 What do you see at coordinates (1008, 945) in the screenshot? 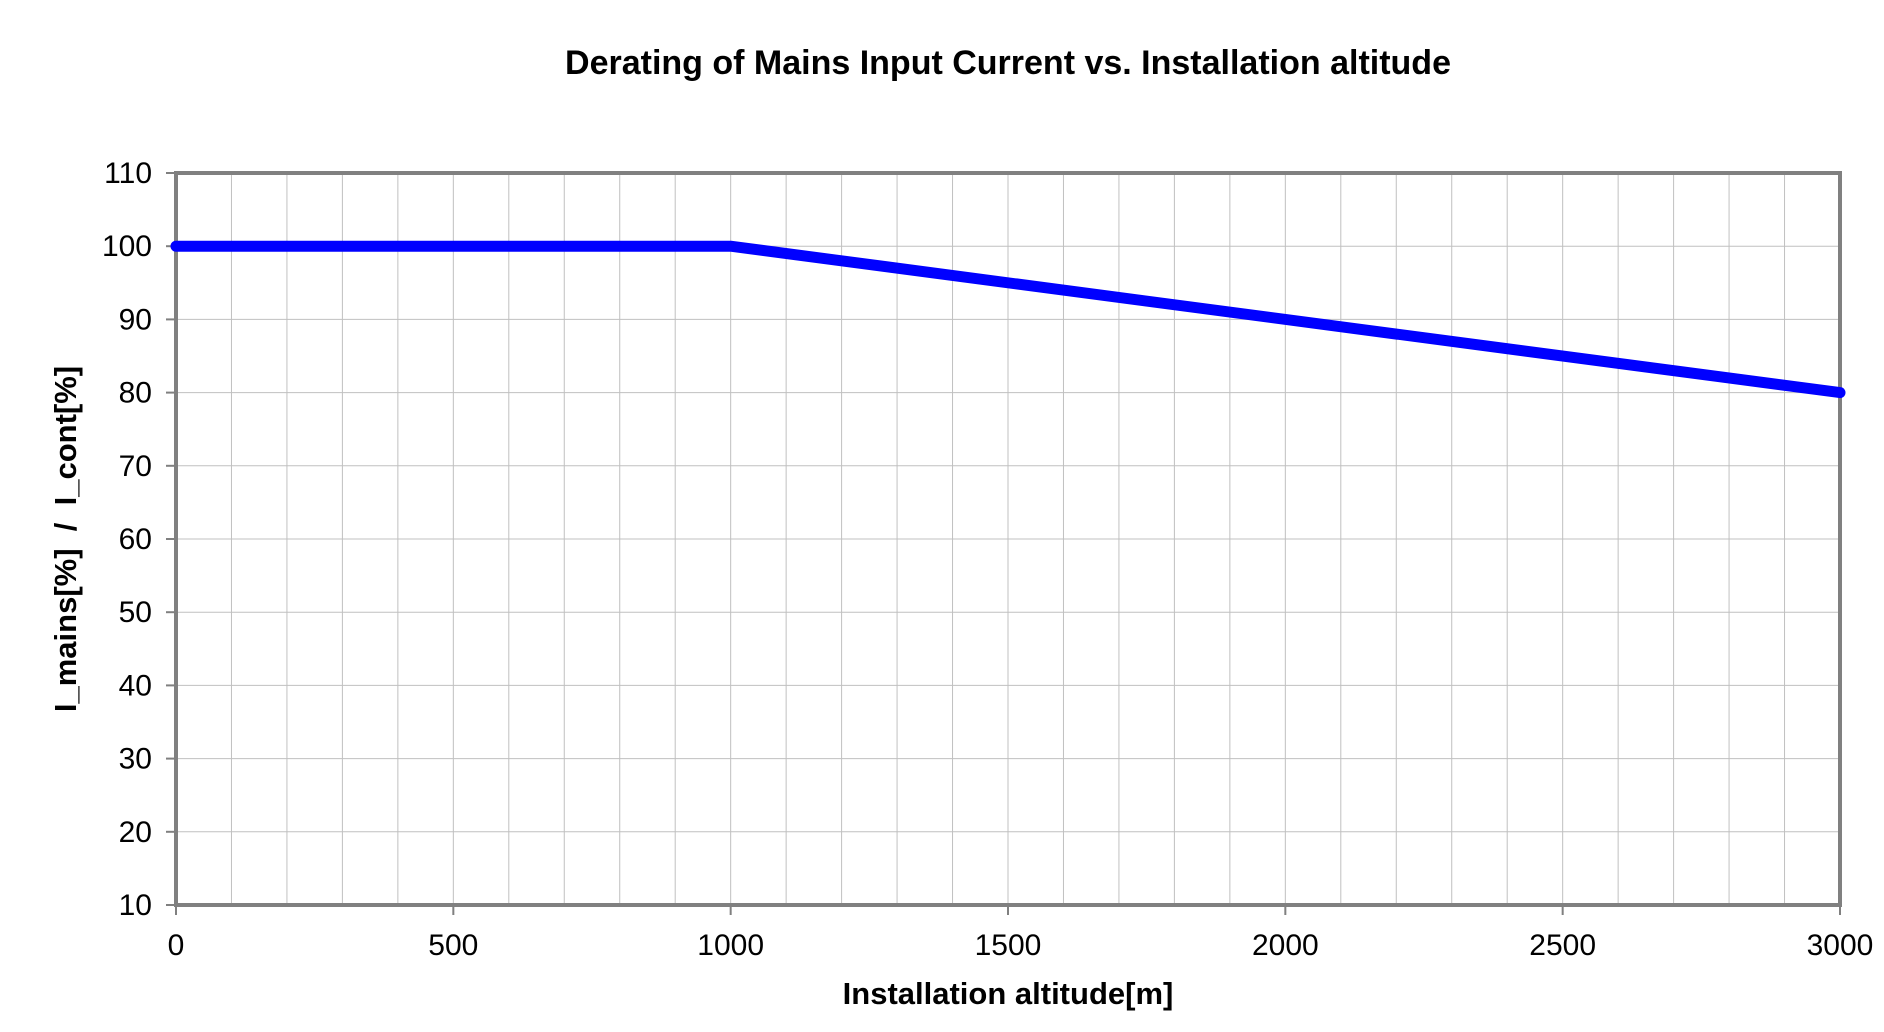
I see `x-tick-label: 1500` at bounding box center [1008, 945].